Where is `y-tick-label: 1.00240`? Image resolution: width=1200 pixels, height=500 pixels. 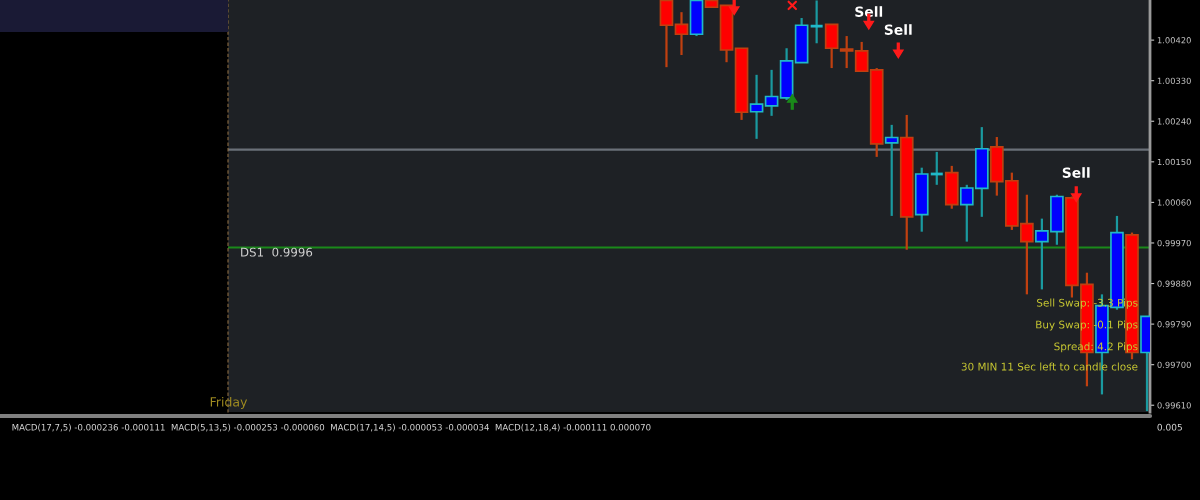
y-tick-label: 1.00240 is located at coordinates (1174, 121).